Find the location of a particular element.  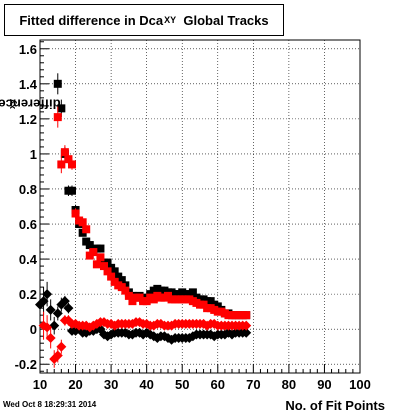

y-tick-label: 1.2 is located at coordinates (28, 119).